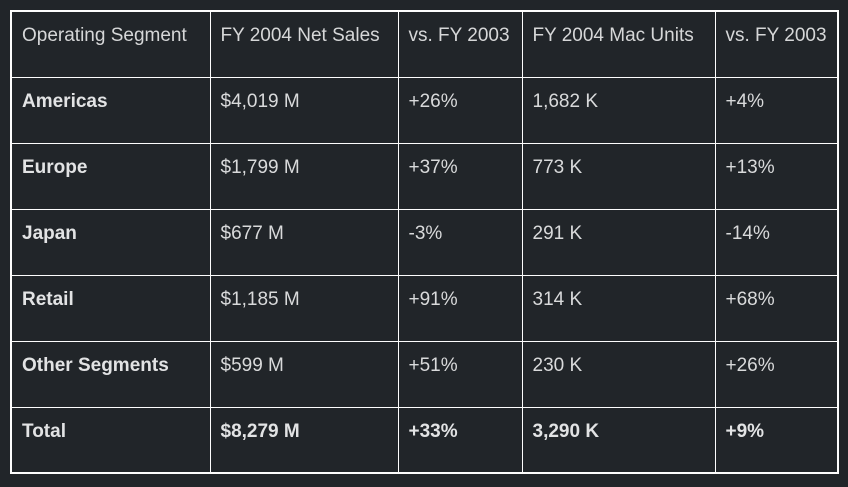 The image size is (848, 487). I want to click on table-row-japan: Japan $677 M -3% 291 K -14%, so click(424, 242).